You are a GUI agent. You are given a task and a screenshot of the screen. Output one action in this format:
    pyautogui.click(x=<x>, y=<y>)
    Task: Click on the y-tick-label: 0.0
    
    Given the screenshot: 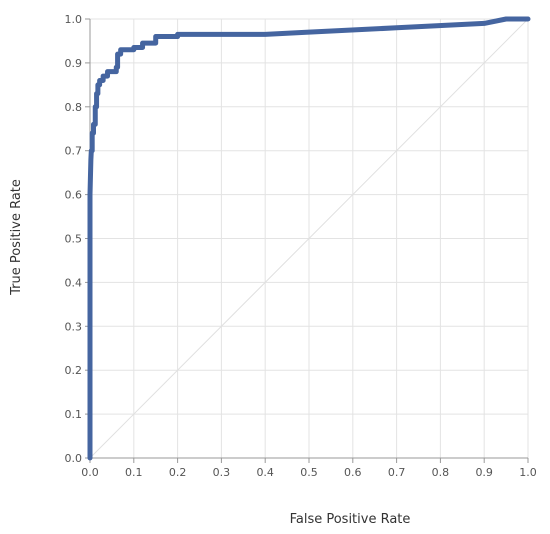 What is the action you would take?
    pyautogui.click(x=74, y=458)
    